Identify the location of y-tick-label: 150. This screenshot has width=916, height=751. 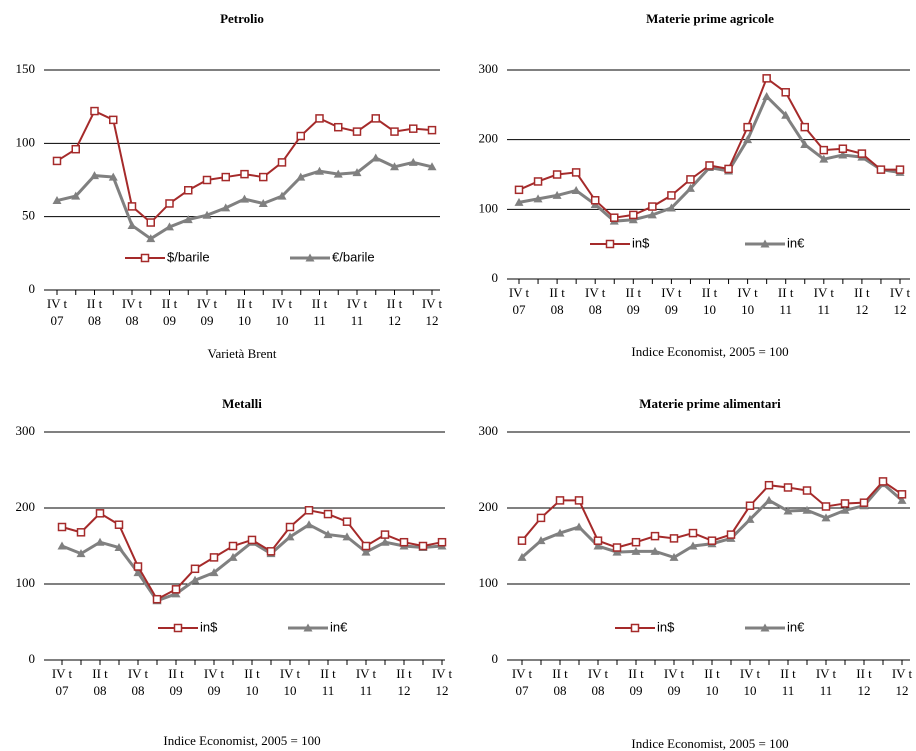
(26, 68).